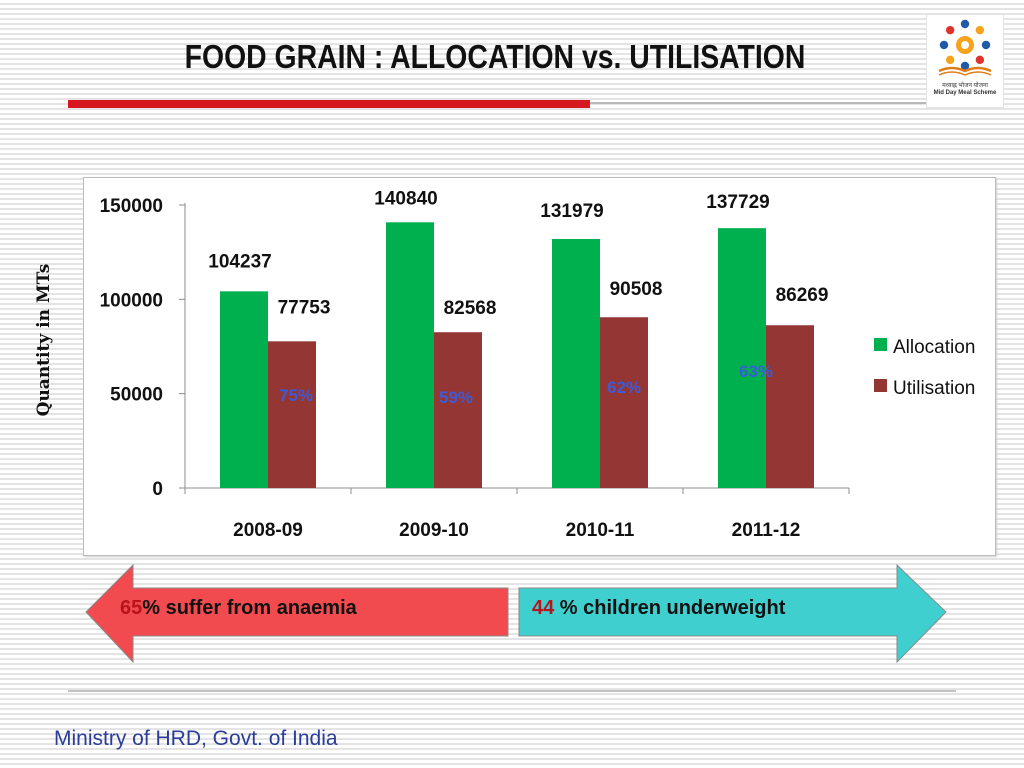 This screenshot has height=768, width=1024. Describe the element at coordinates (405, 198) in the screenshot. I see `data-label-allocation: 140840` at that location.